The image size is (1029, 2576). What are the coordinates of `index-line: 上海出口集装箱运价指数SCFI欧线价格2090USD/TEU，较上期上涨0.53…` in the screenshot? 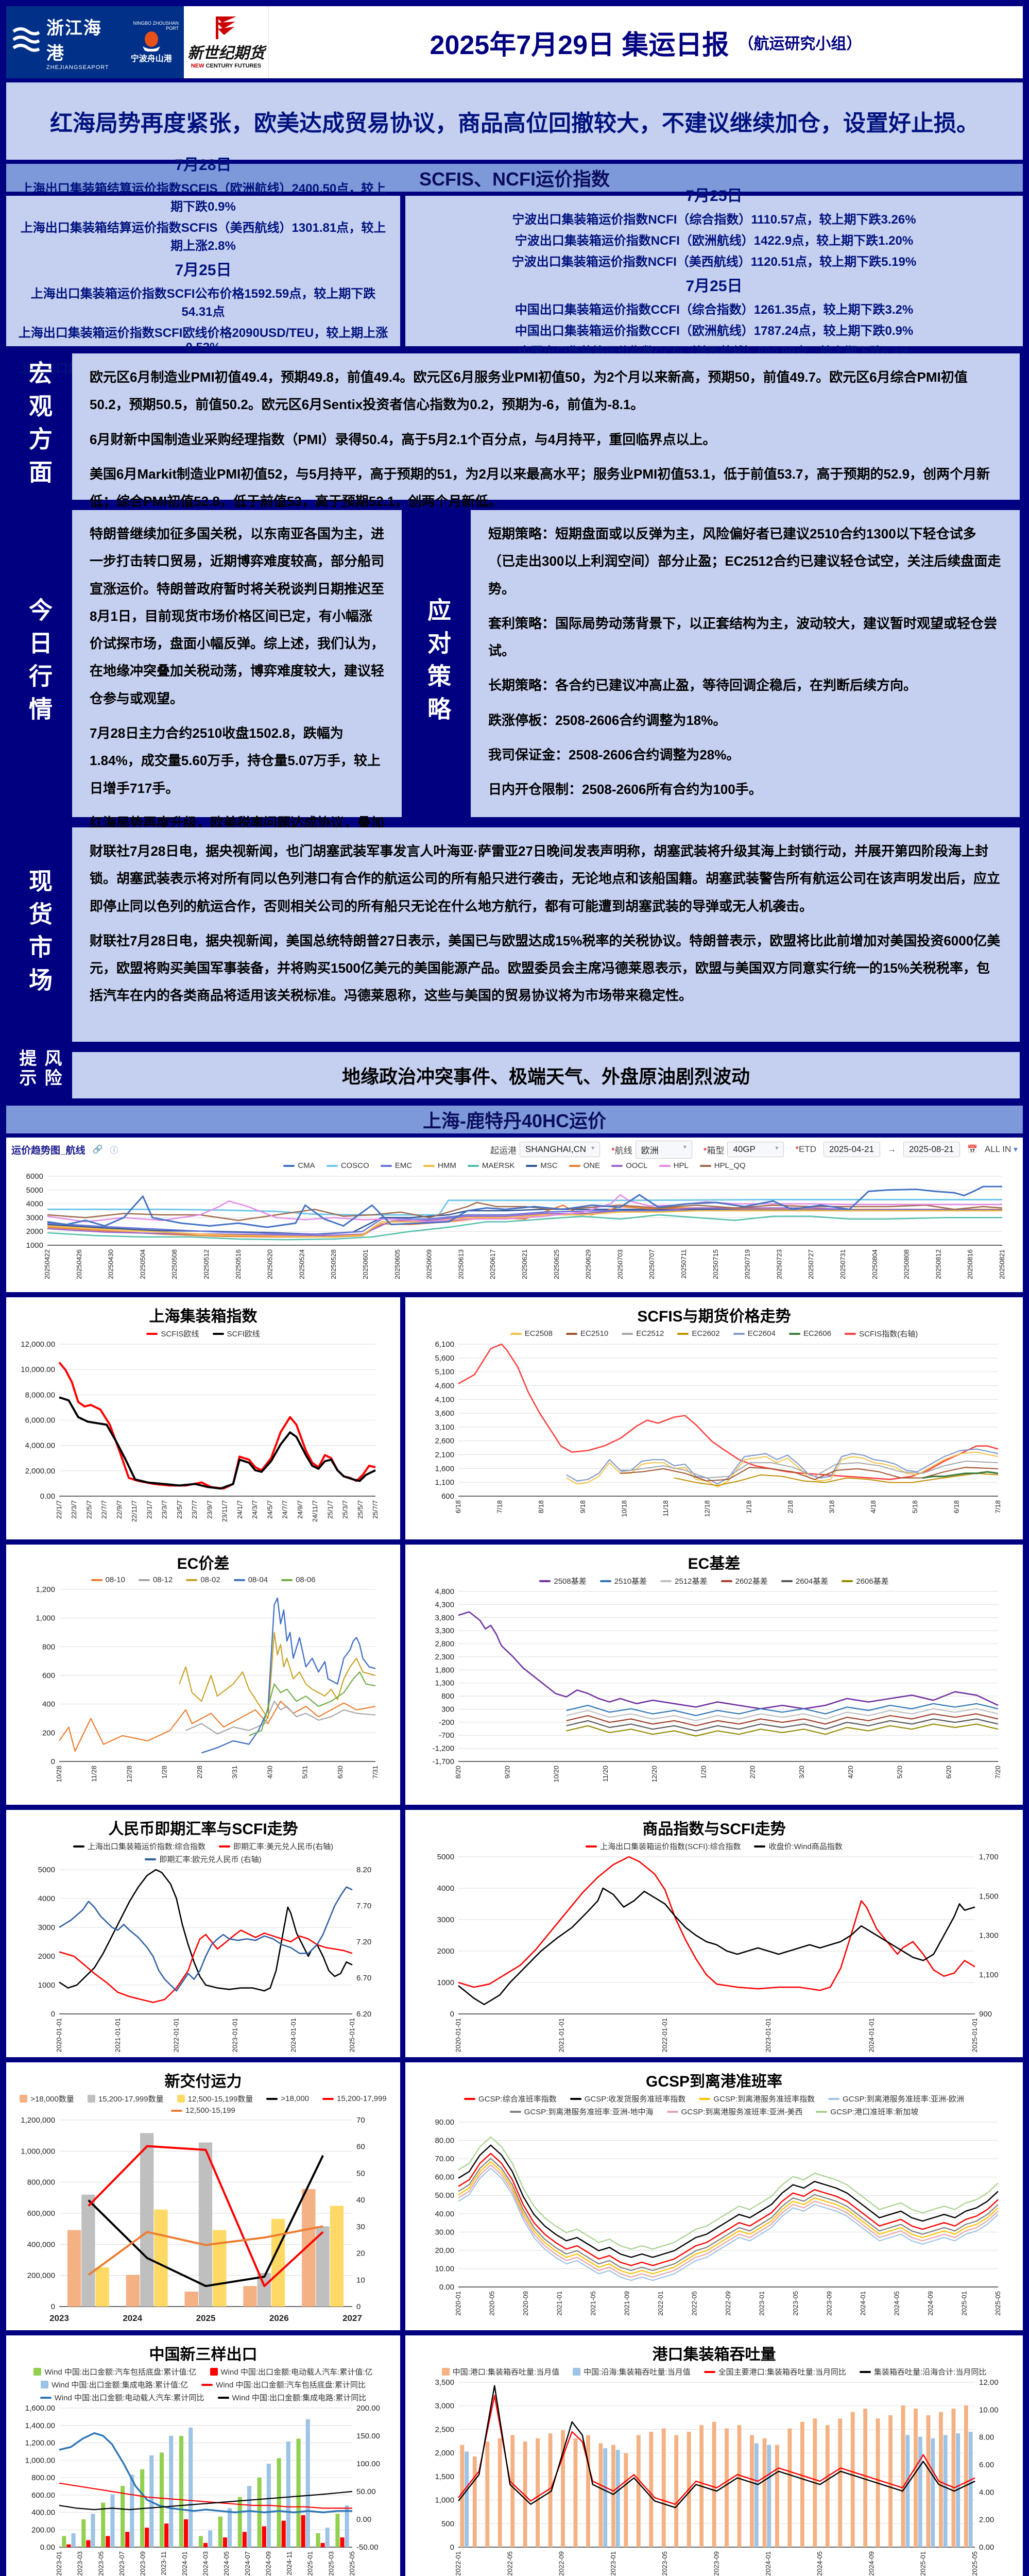 It's located at (203, 340).